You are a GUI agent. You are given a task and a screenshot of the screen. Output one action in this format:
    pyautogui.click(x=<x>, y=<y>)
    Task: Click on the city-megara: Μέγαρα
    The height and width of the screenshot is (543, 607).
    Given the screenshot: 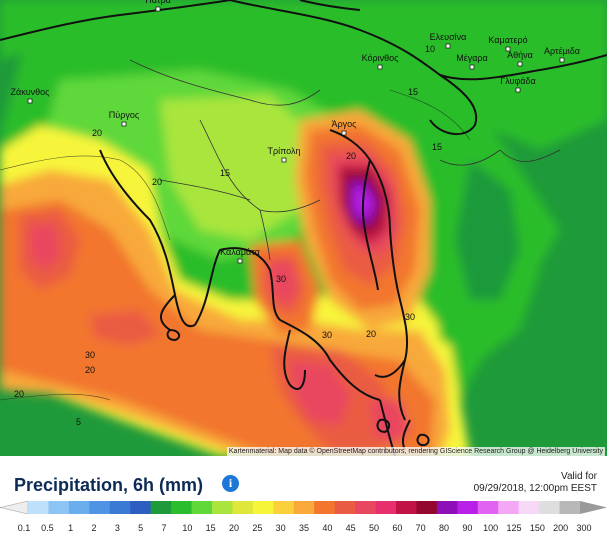 What is the action you would take?
    pyautogui.click(x=472, y=61)
    